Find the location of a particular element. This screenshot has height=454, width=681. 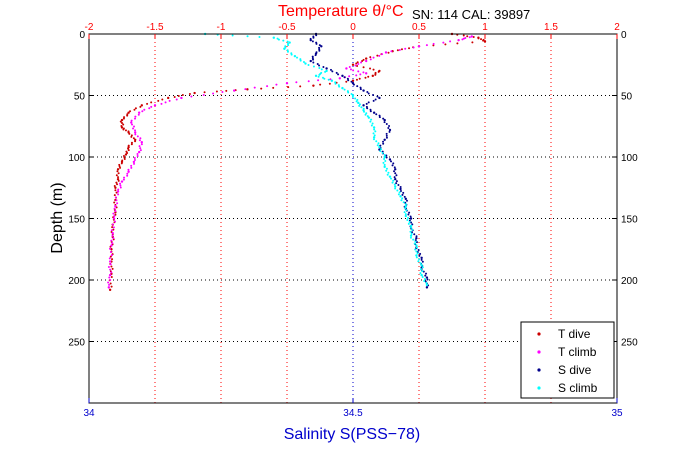

temperature-tick-label: -1.5 is located at coordinates (155, 27).